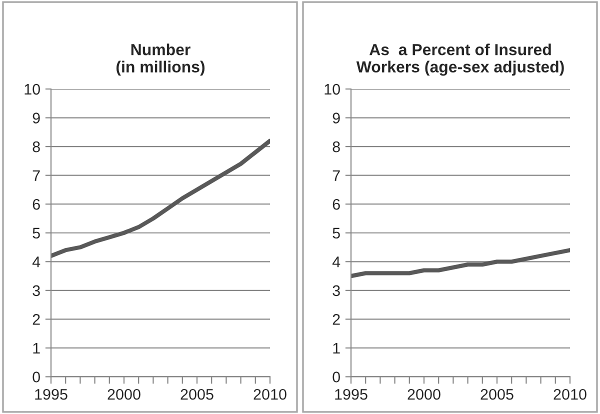 The image size is (600, 414). Describe the element at coordinates (160, 60) in the screenshot. I see `chart-title: Number (in millions)` at that location.